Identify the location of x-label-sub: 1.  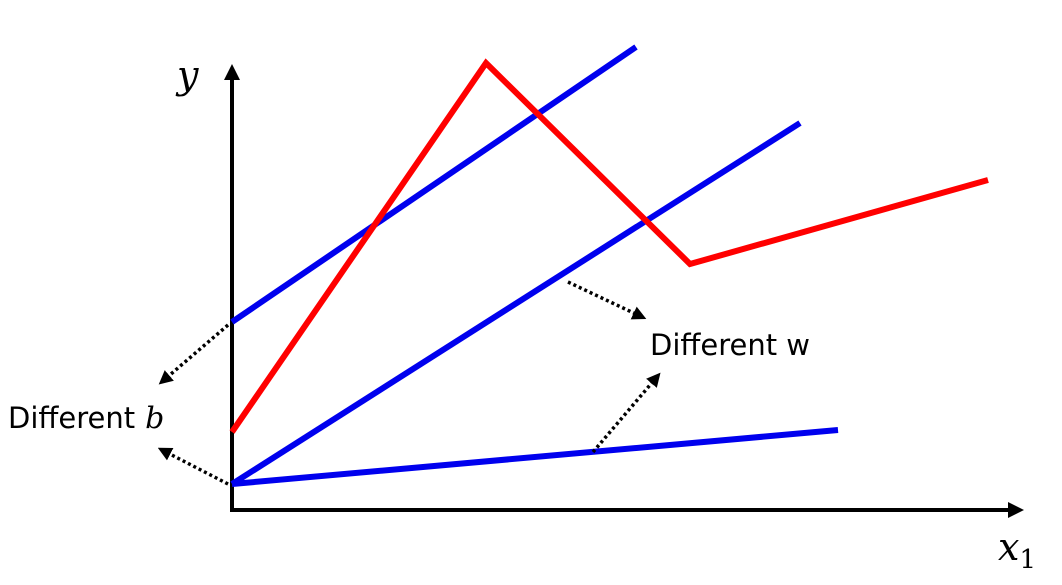
(1027, 560).